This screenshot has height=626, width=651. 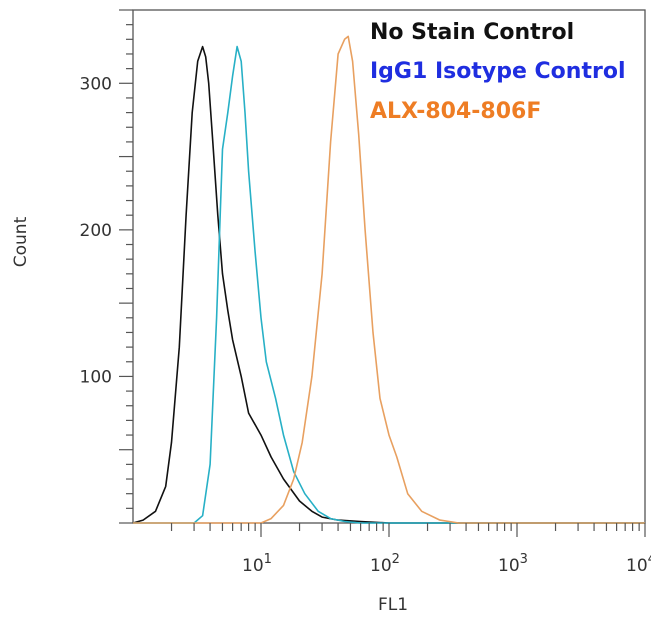 I want to click on legend-entry-alx: ALX-804-806F, so click(x=455, y=111).